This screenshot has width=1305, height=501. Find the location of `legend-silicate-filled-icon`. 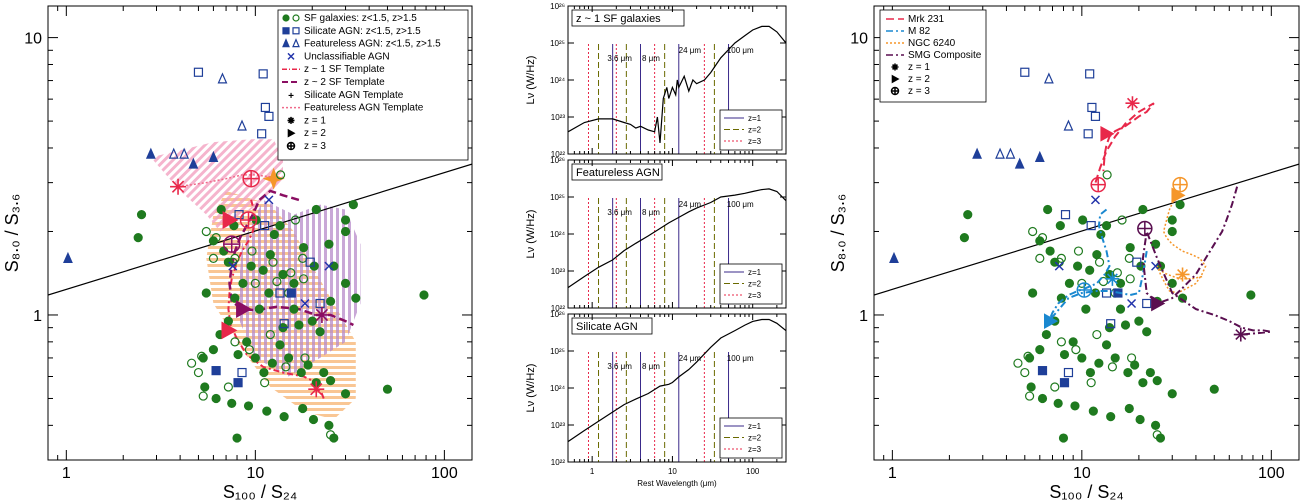

legend-silicate-filled-icon is located at coordinates (286, 31).